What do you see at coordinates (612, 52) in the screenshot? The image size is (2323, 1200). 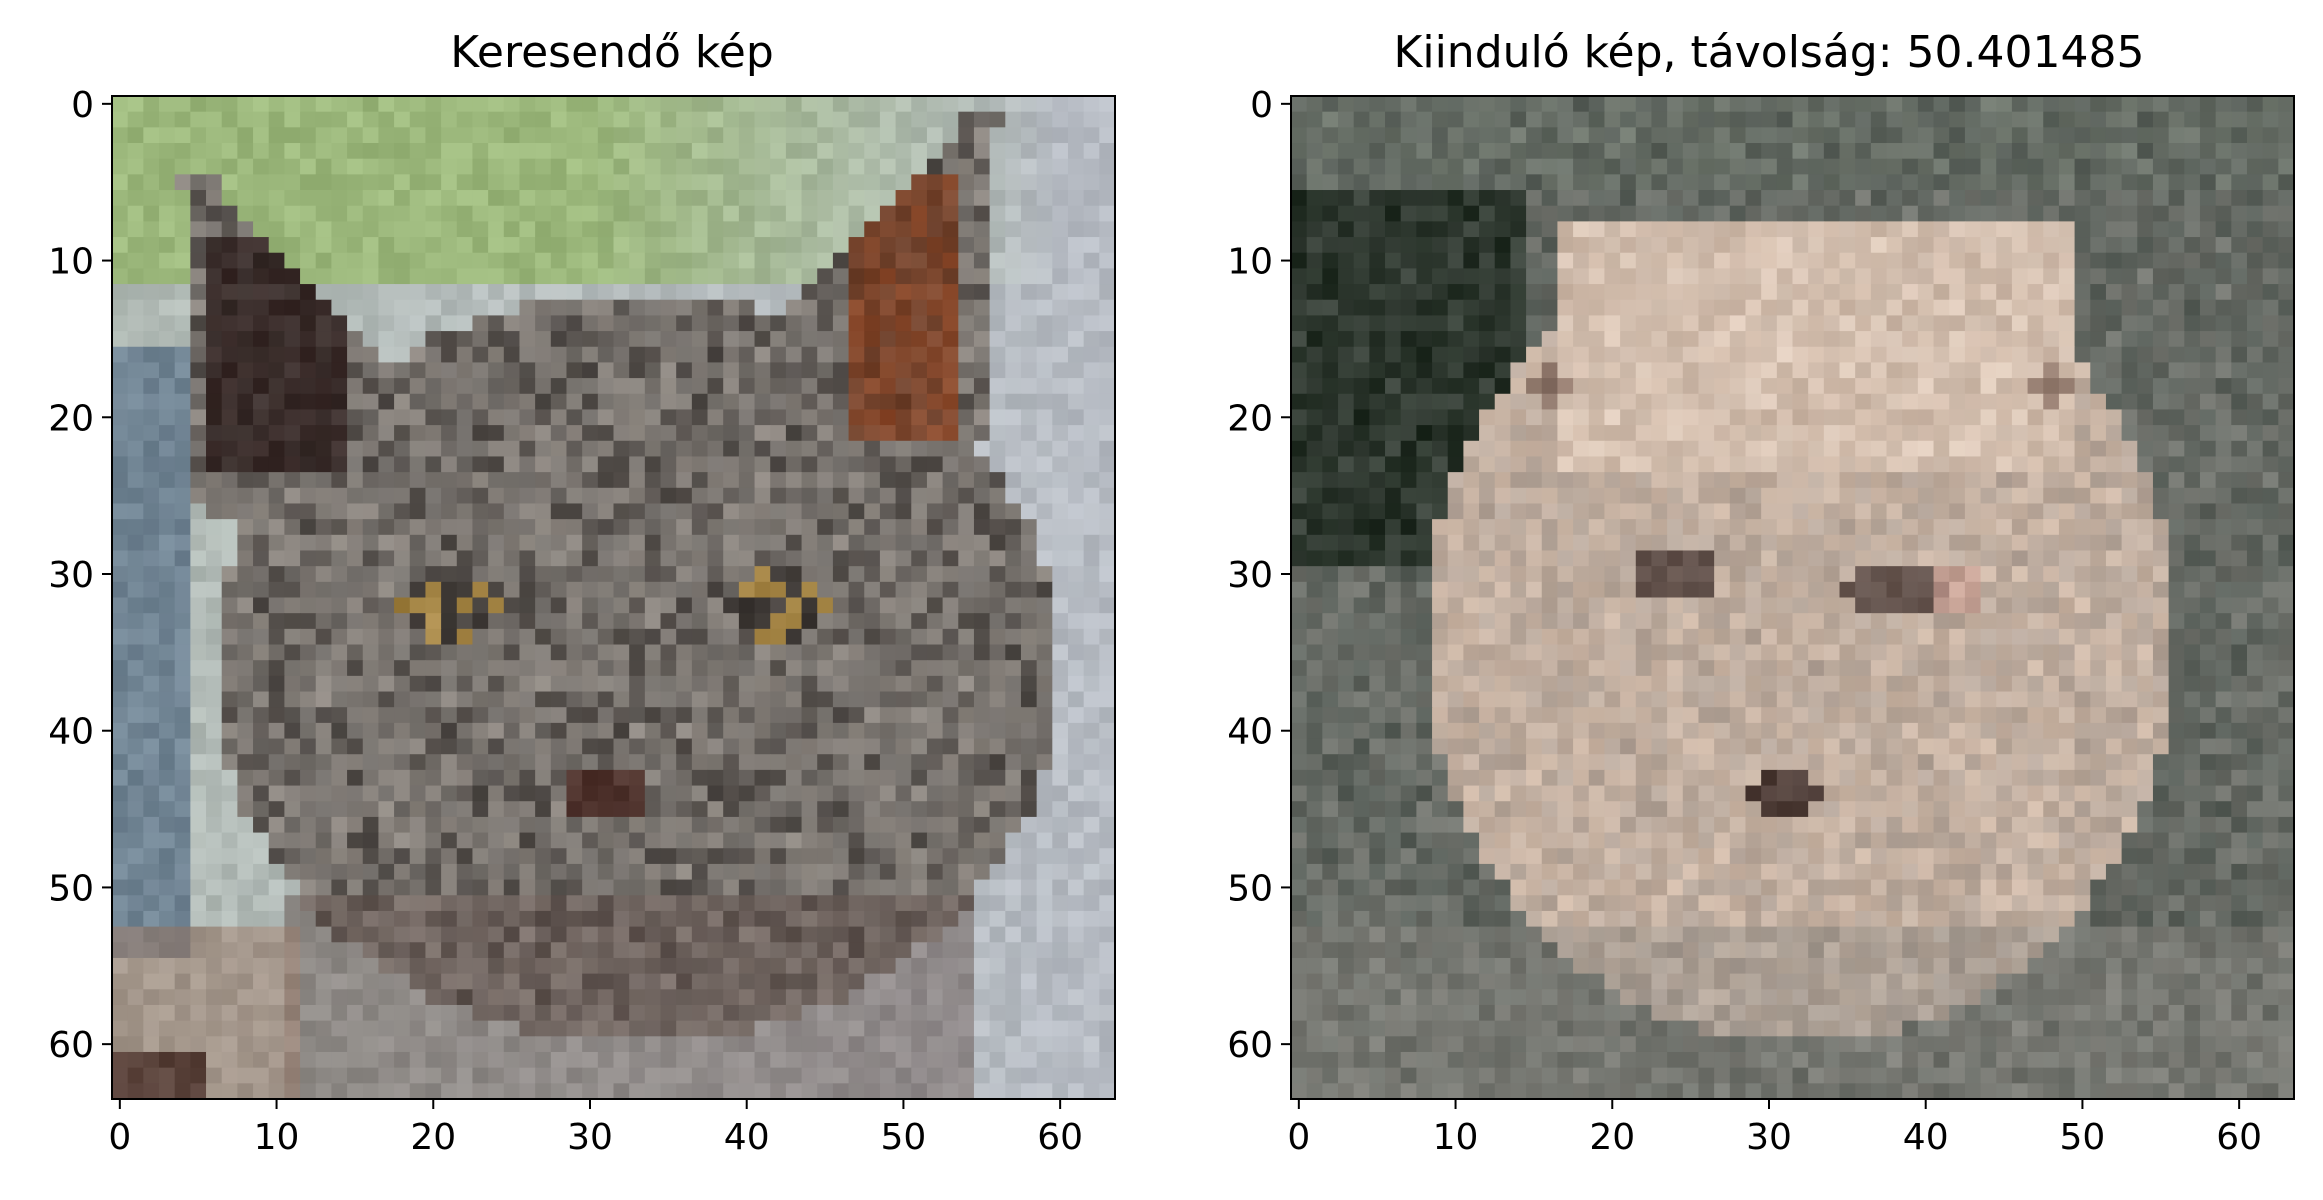 I see `panel-title-target: Keresendő kép` at bounding box center [612, 52].